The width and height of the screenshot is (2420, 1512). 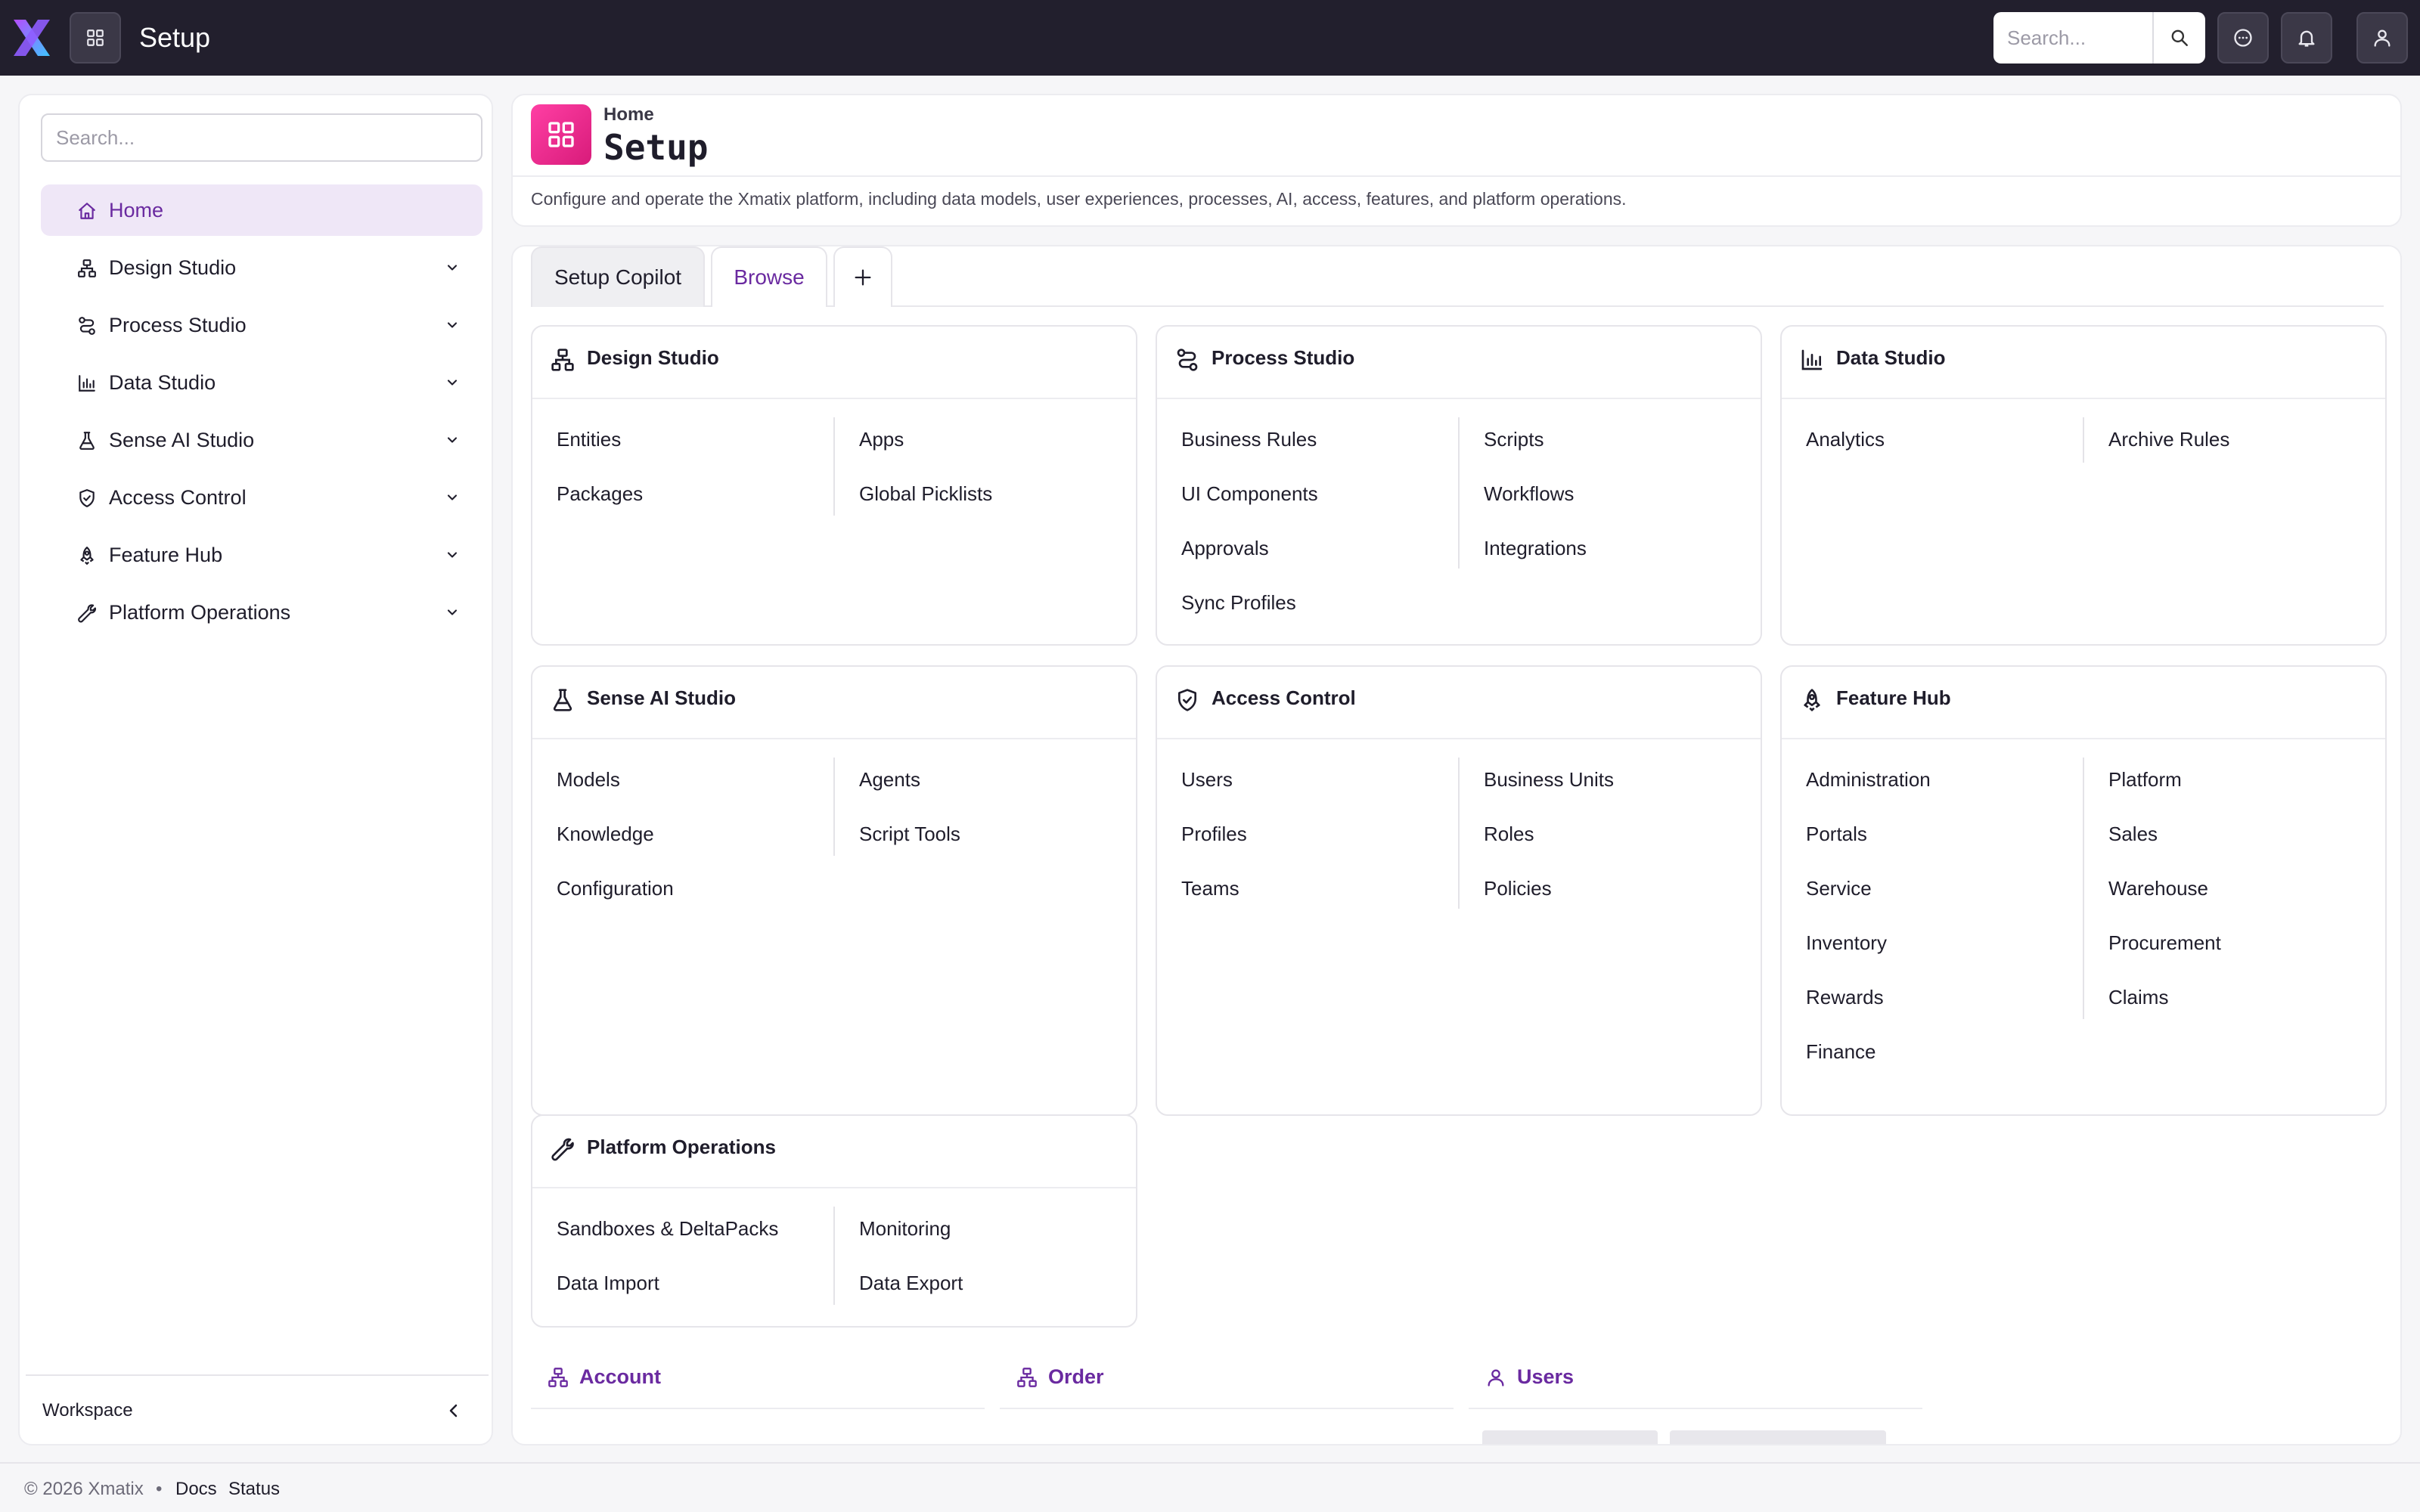 I want to click on tab-browse: Browse, so click(x=769, y=276).